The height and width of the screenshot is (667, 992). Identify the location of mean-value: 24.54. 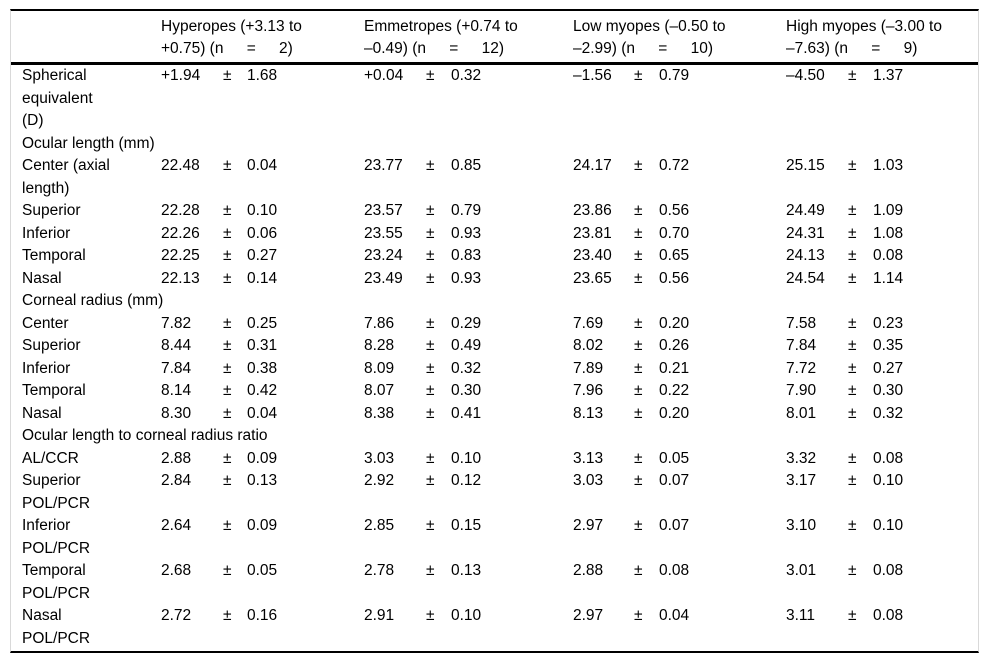
(805, 278).